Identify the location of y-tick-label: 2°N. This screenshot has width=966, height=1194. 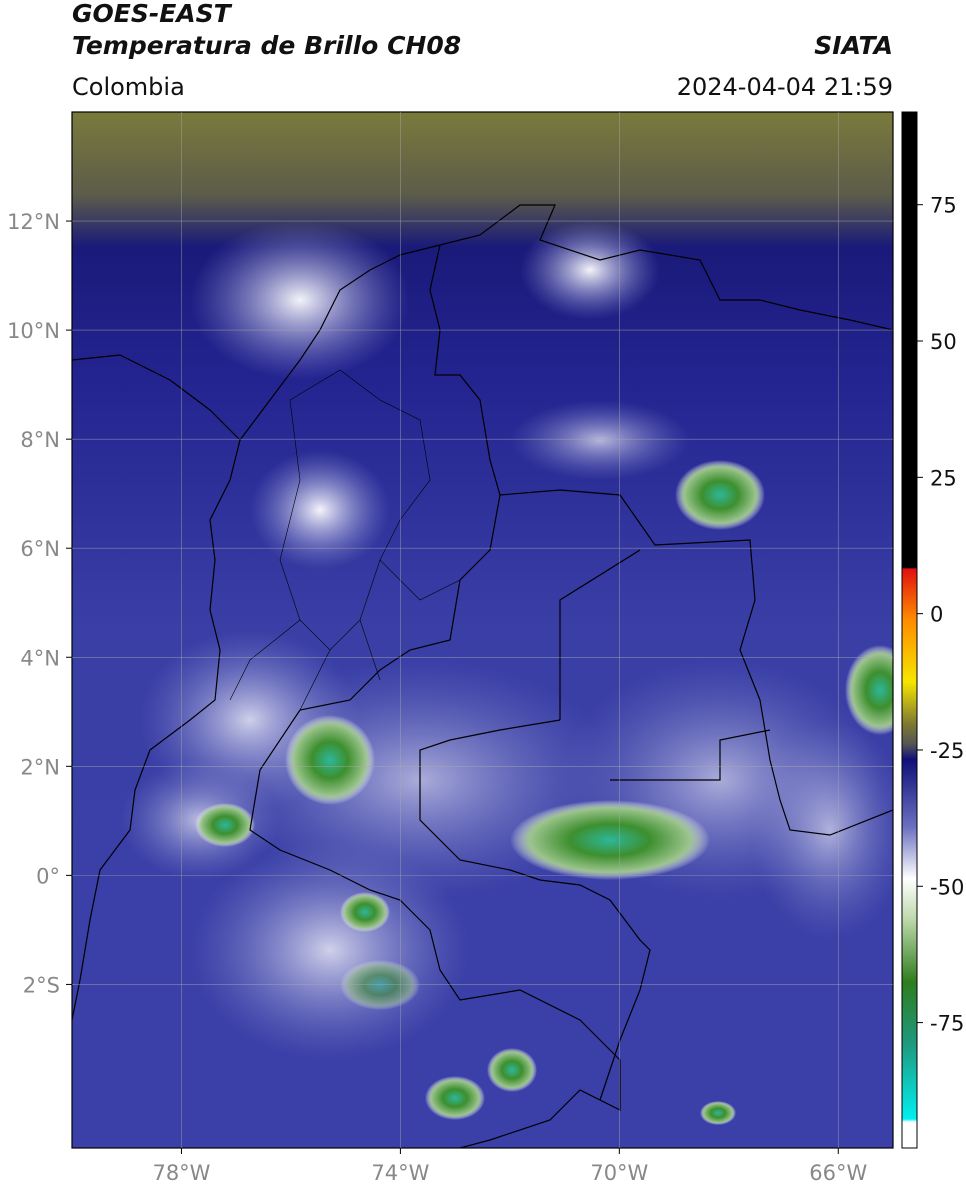
(40, 767).